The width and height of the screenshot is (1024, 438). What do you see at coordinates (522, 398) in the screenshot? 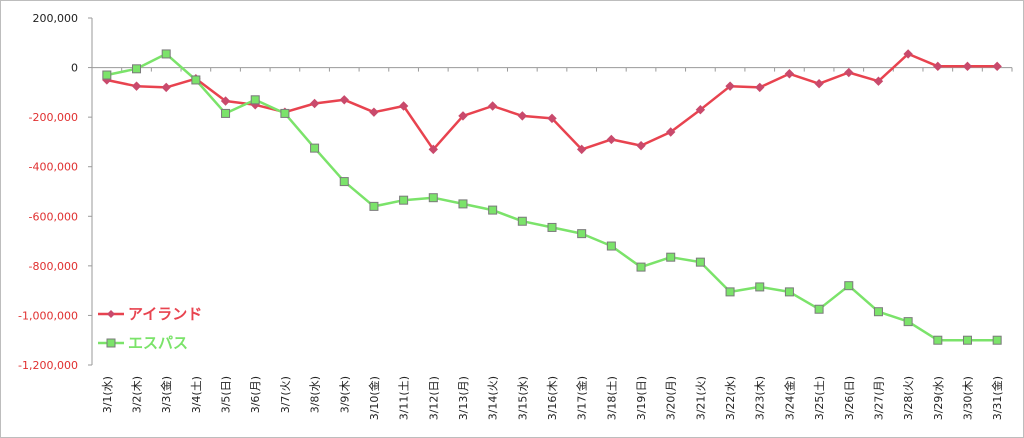
I see `x-tick-label: 3/15(水)` at bounding box center [522, 398].